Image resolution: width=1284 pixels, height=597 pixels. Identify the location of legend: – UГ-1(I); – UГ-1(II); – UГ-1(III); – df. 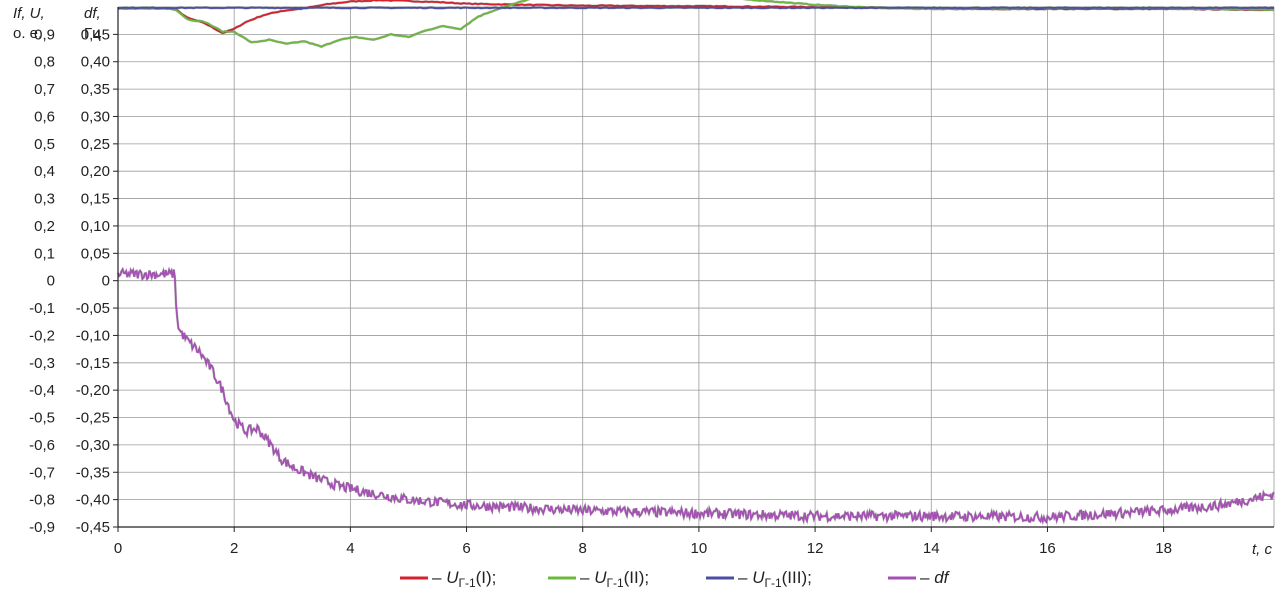
(675, 579).